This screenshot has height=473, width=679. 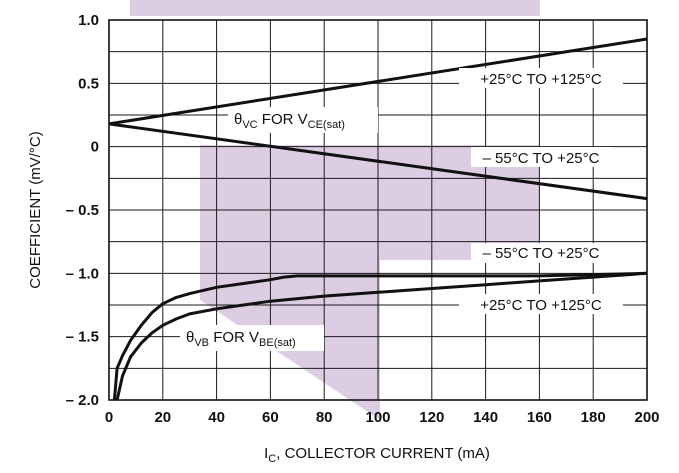 I want to click on y-tick-label: – 1.5, so click(x=82, y=337).